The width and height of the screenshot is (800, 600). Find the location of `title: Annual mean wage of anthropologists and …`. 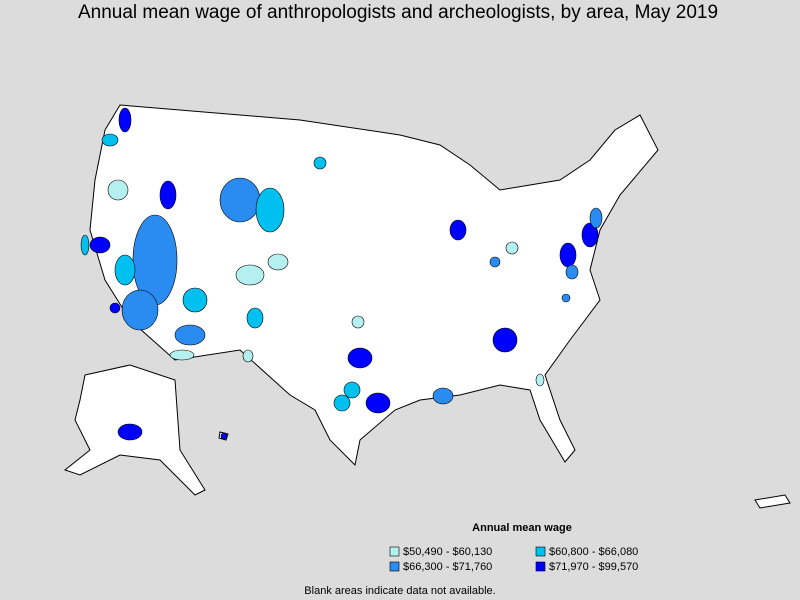

title: Annual mean wage of anthropologists and … is located at coordinates (398, 12).